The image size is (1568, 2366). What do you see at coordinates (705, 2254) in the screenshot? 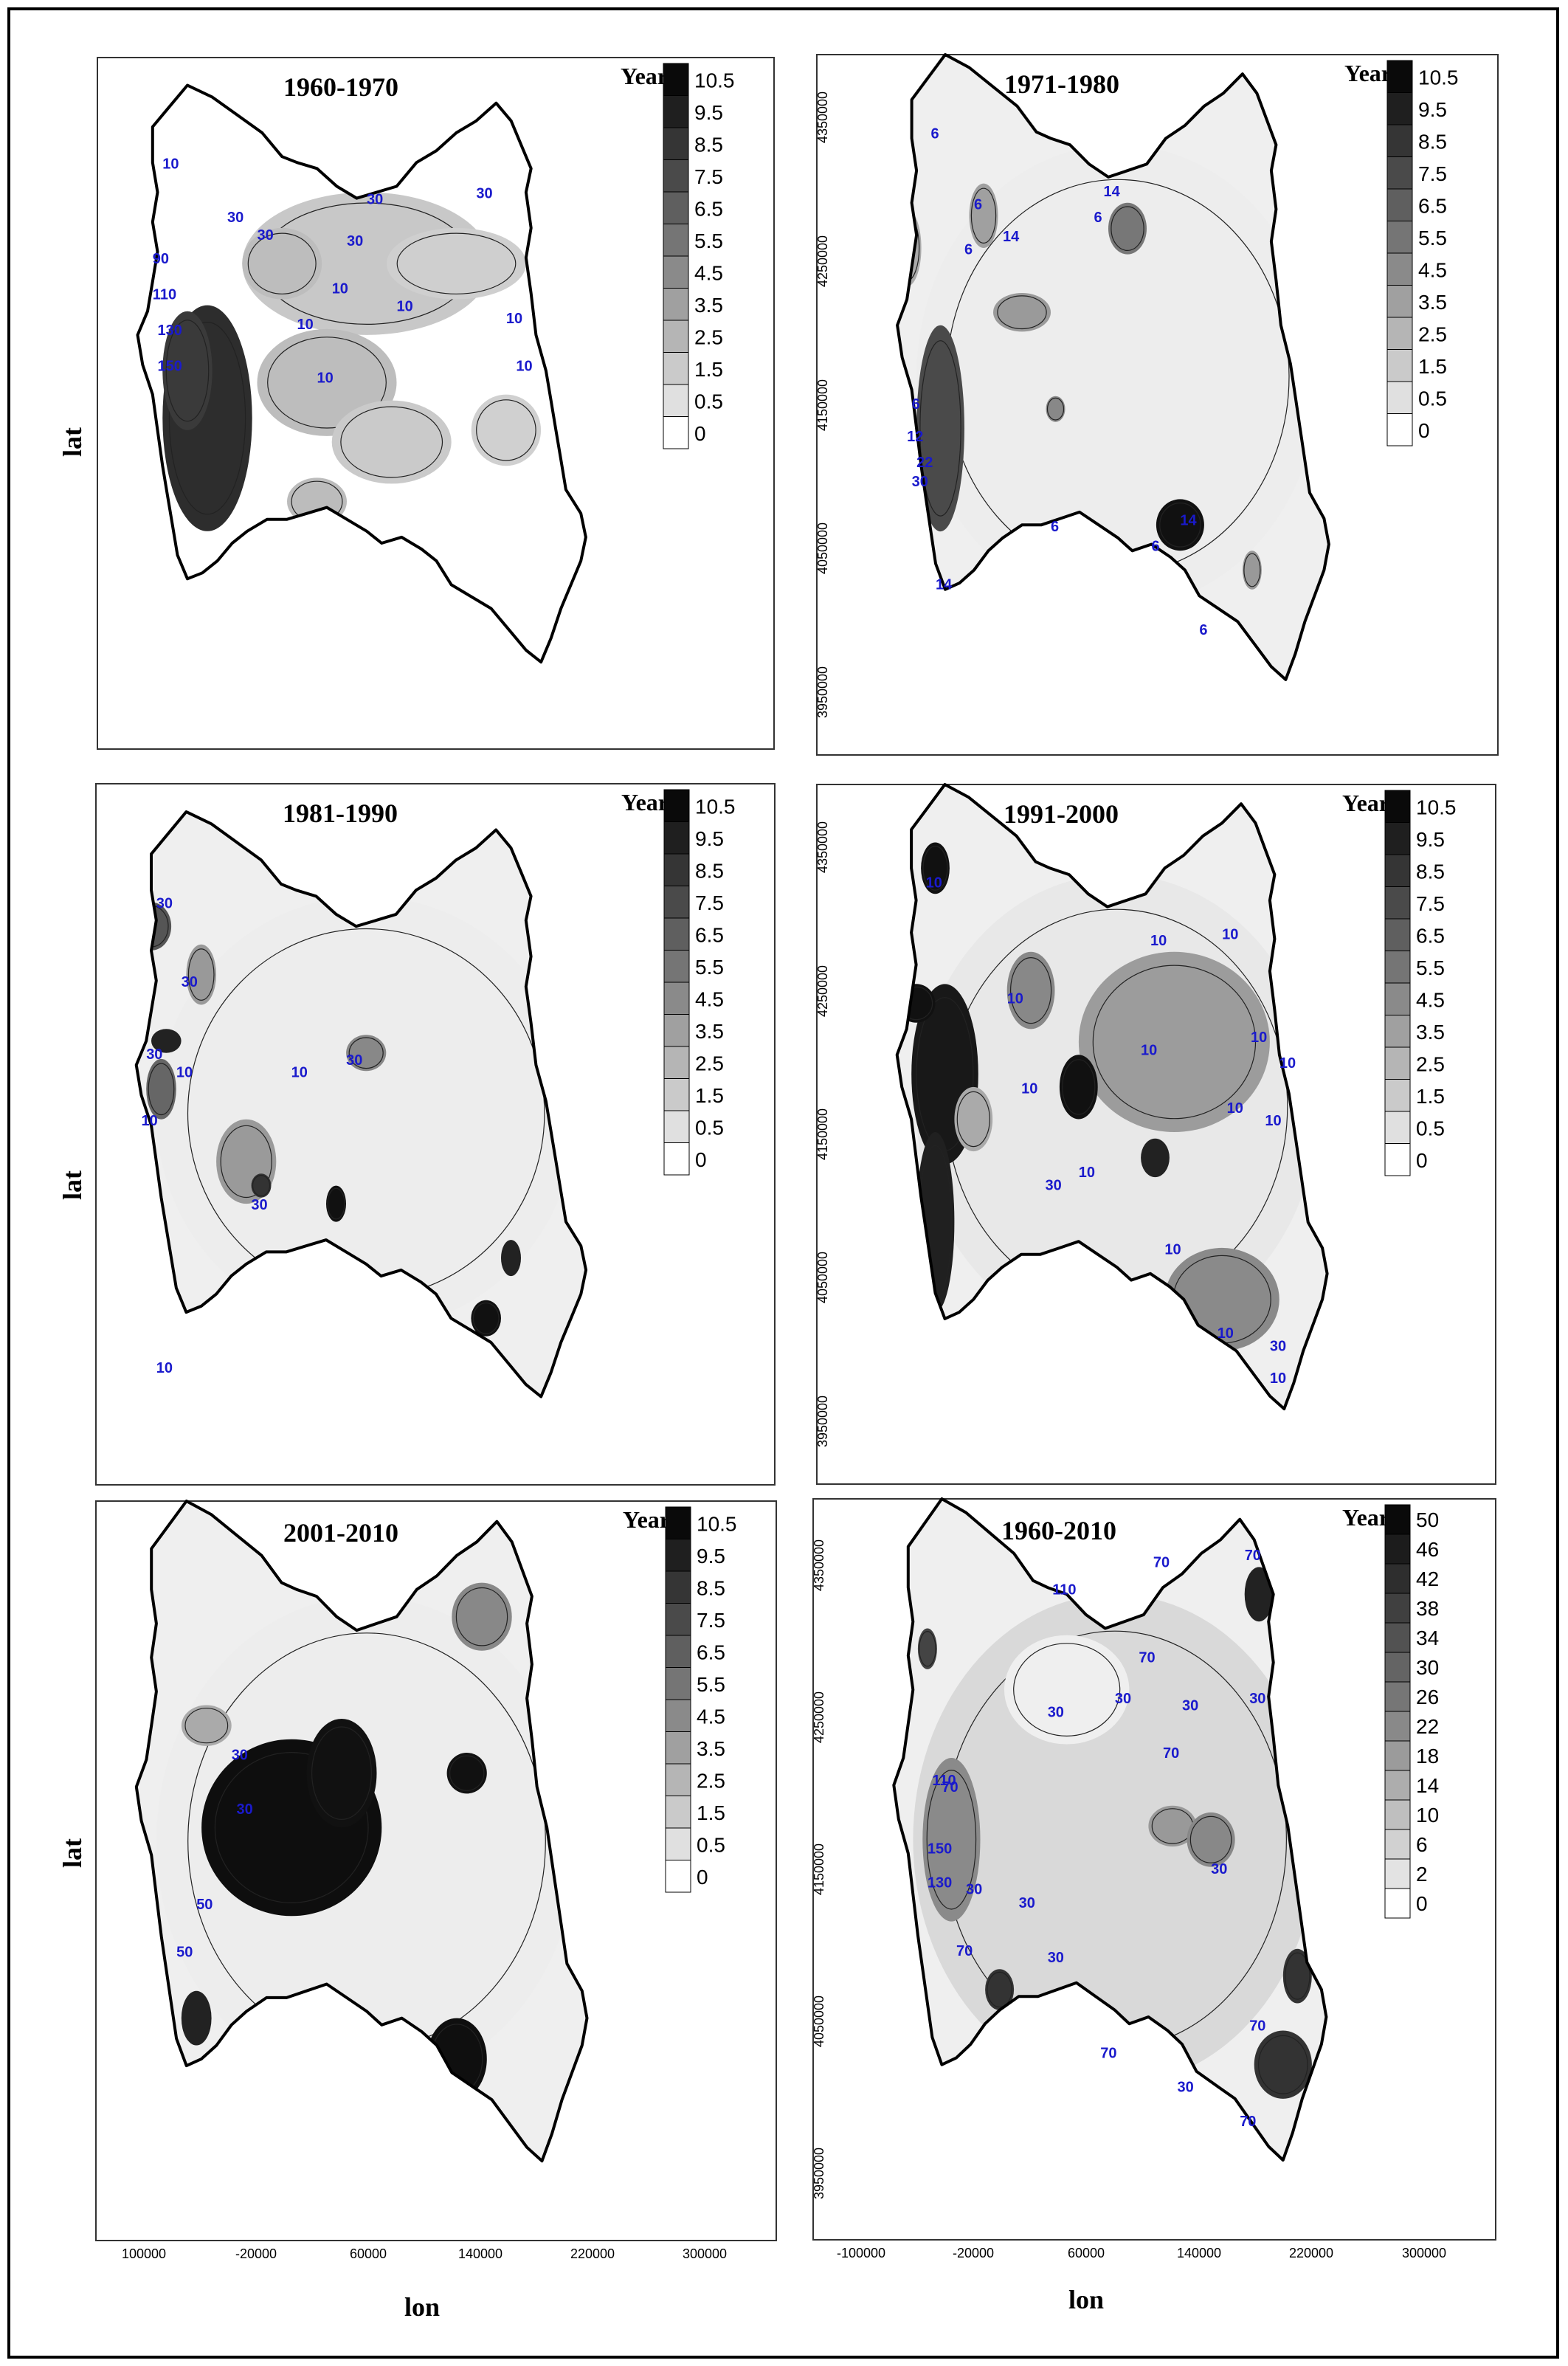
I see `x-tick-label: 300000` at bounding box center [705, 2254].